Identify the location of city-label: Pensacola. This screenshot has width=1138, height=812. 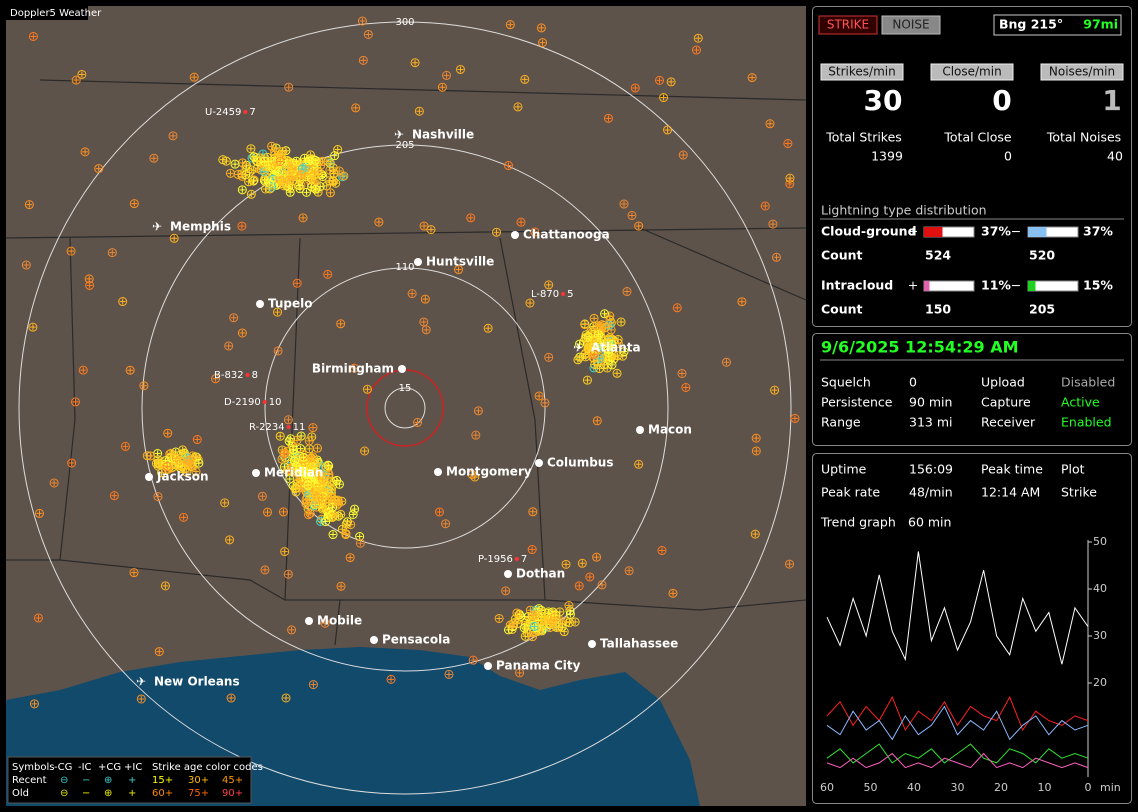
(416, 640).